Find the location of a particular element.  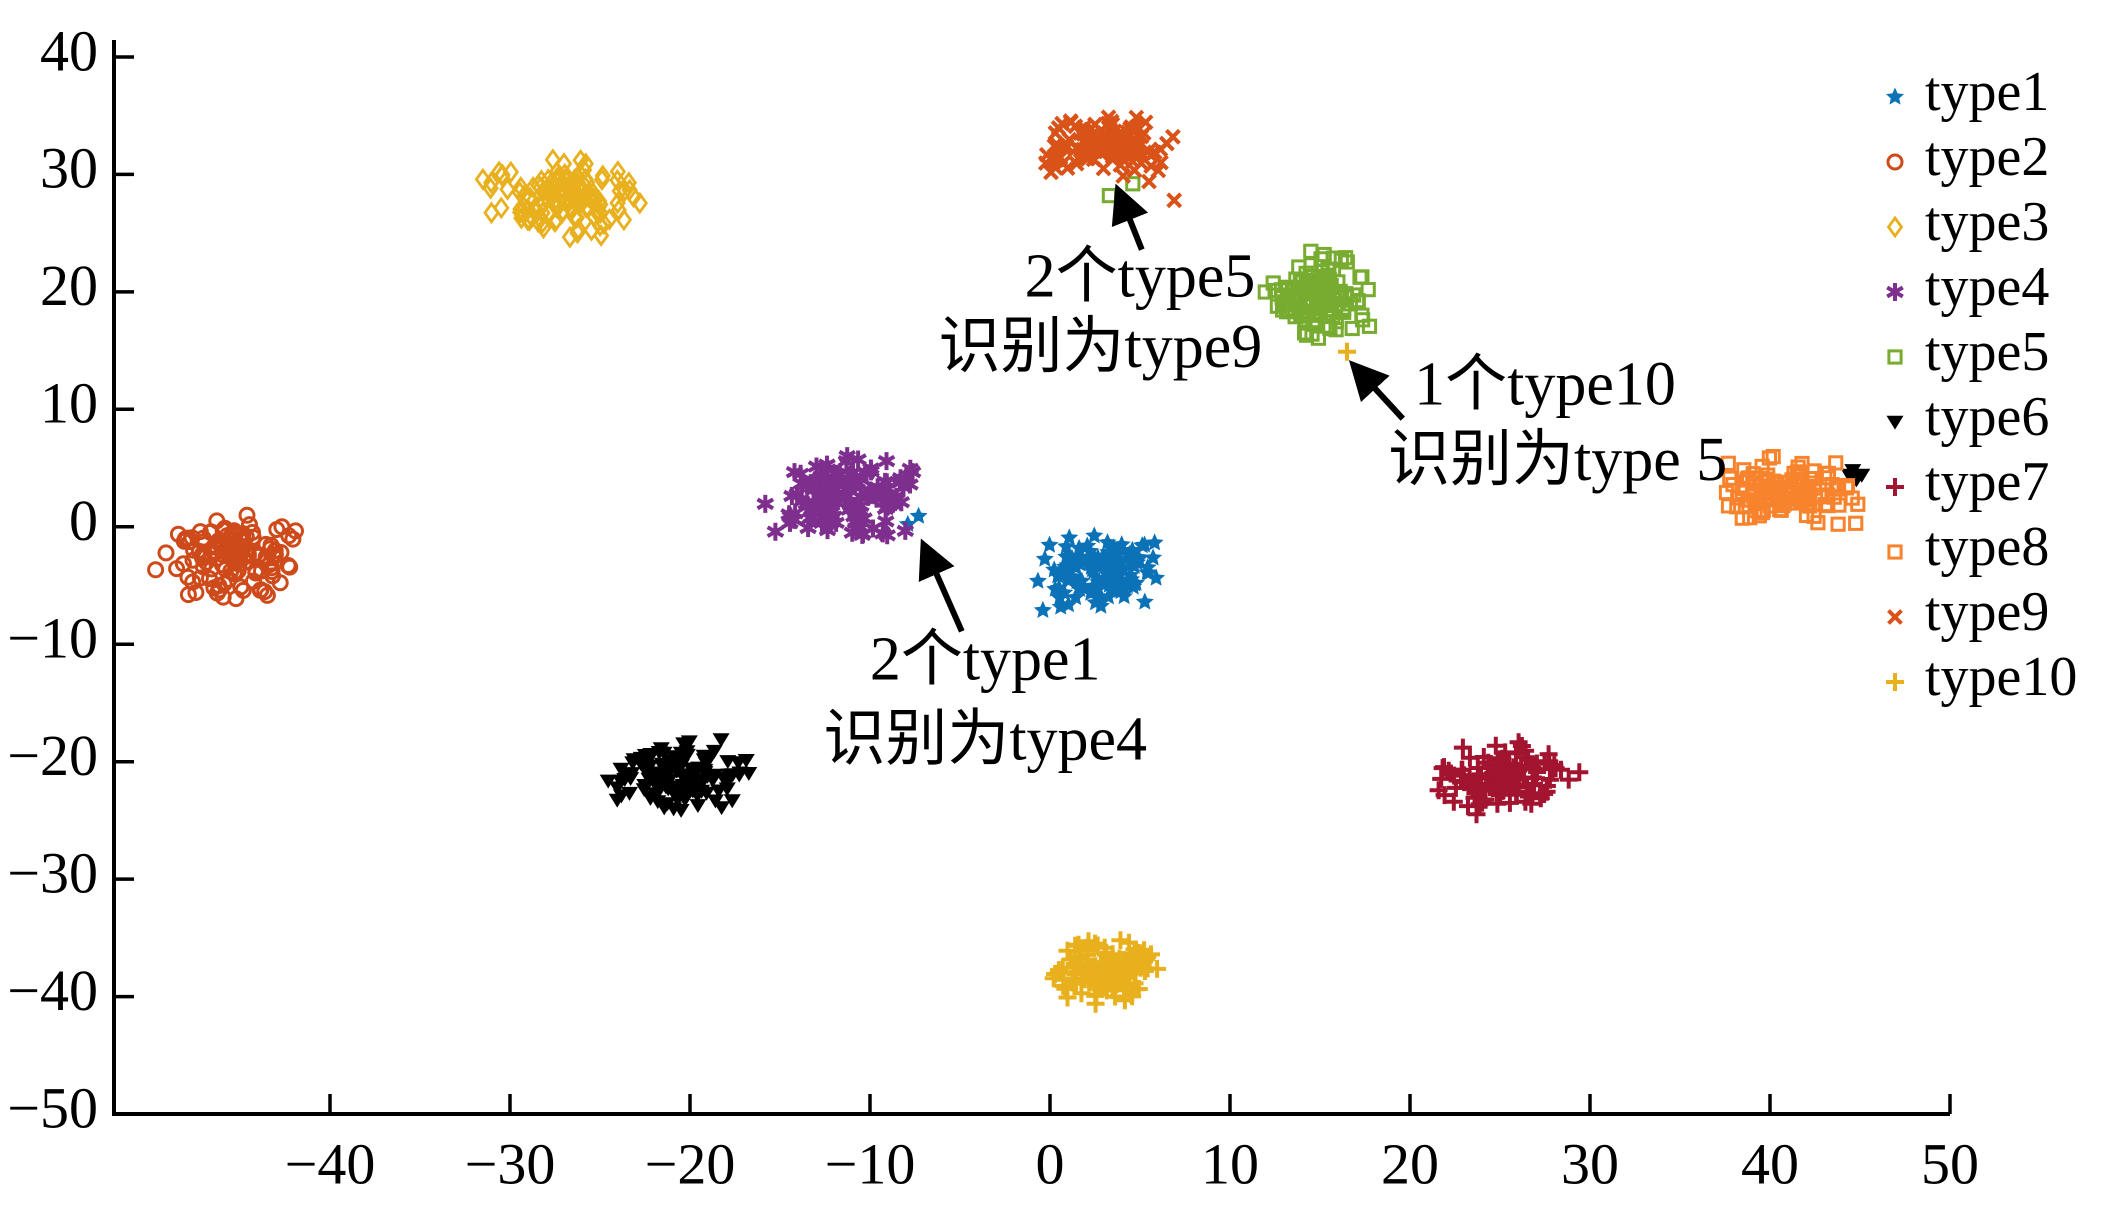

legend-item-type9: type9 is located at coordinates (1968, 612).